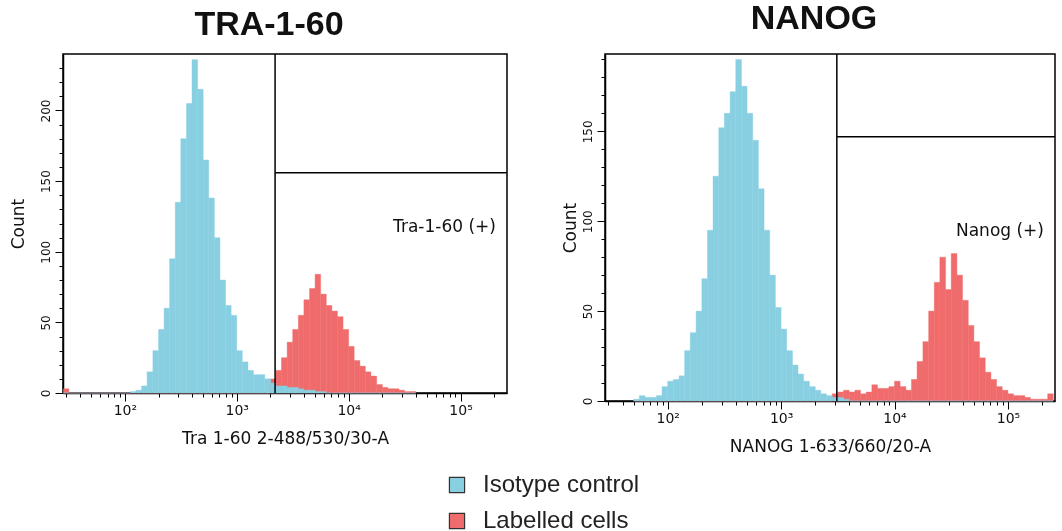 This screenshot has width=1062, height=531. Describe the element at coordinates (556, 518) in the screenshot. I see `legend-label: Labelled cells` at that location.